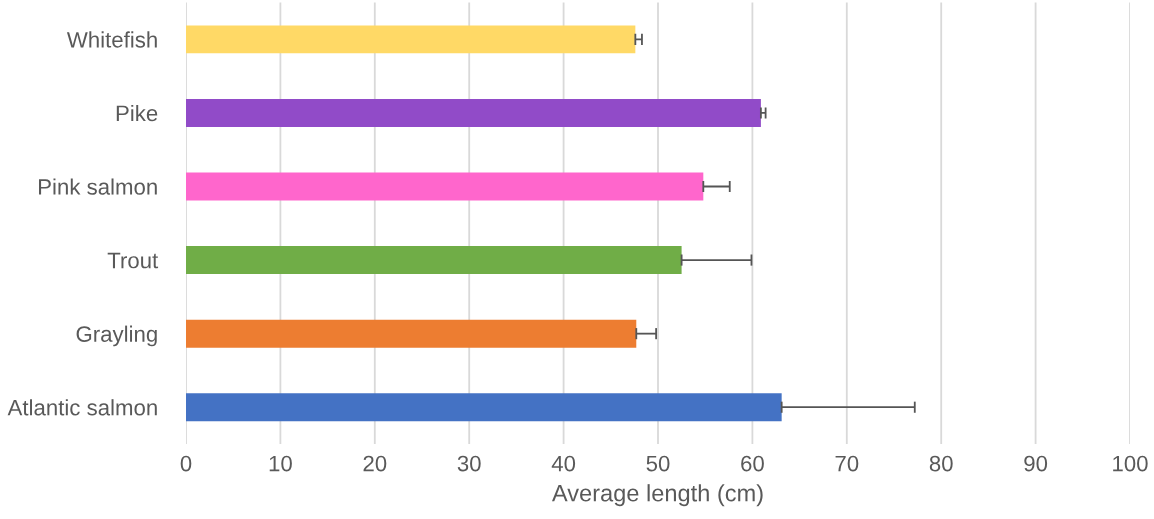 The image size is (1154, 519). I want to click on y-tick-label: Trout, so click(133, 260).